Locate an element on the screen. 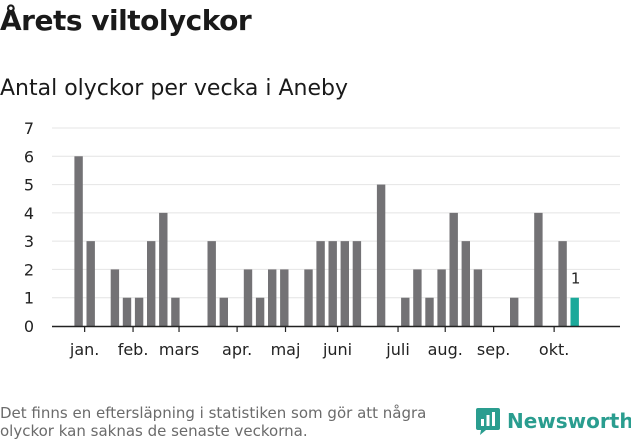  y-tick-label: 0 is located at coordinates (29, 326).